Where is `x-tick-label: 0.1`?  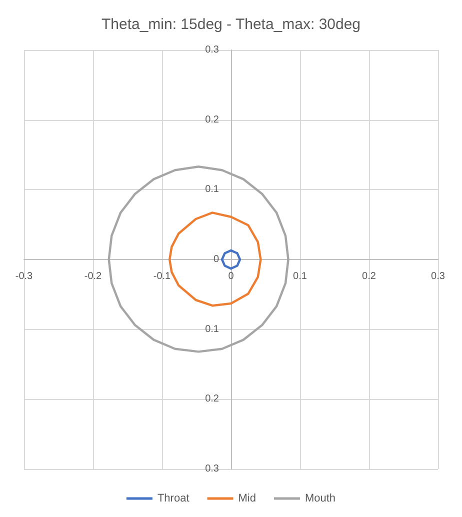 x-tick-label: 0.1 is located at coordinates (300, 276).